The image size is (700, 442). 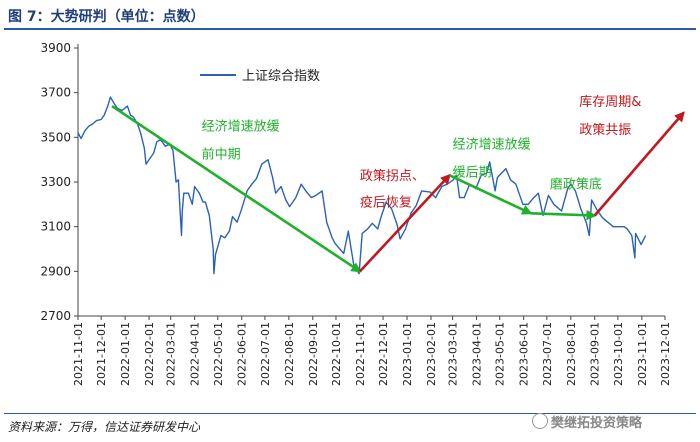 I want to click on x-tick-label: 2021-12-01, so click(x=101, y=354).